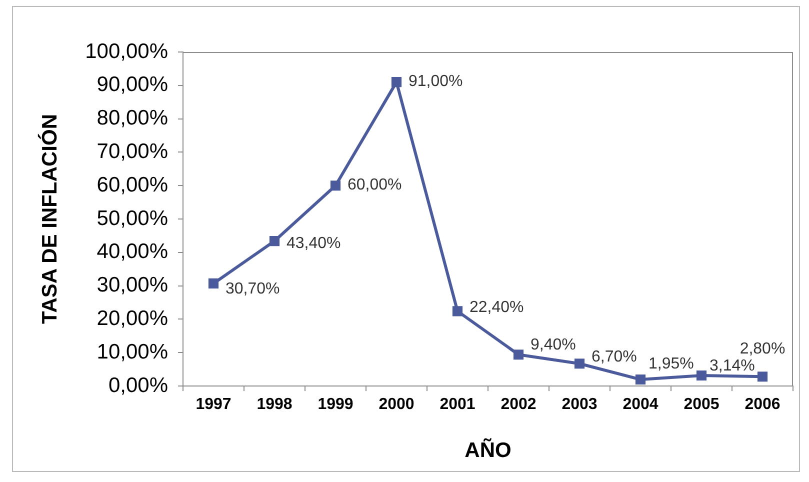  What do you see at coordinates (138, 385) in the screenshot?
I see `y-tick-label: 0,00%` at bounding box center [138, 385].